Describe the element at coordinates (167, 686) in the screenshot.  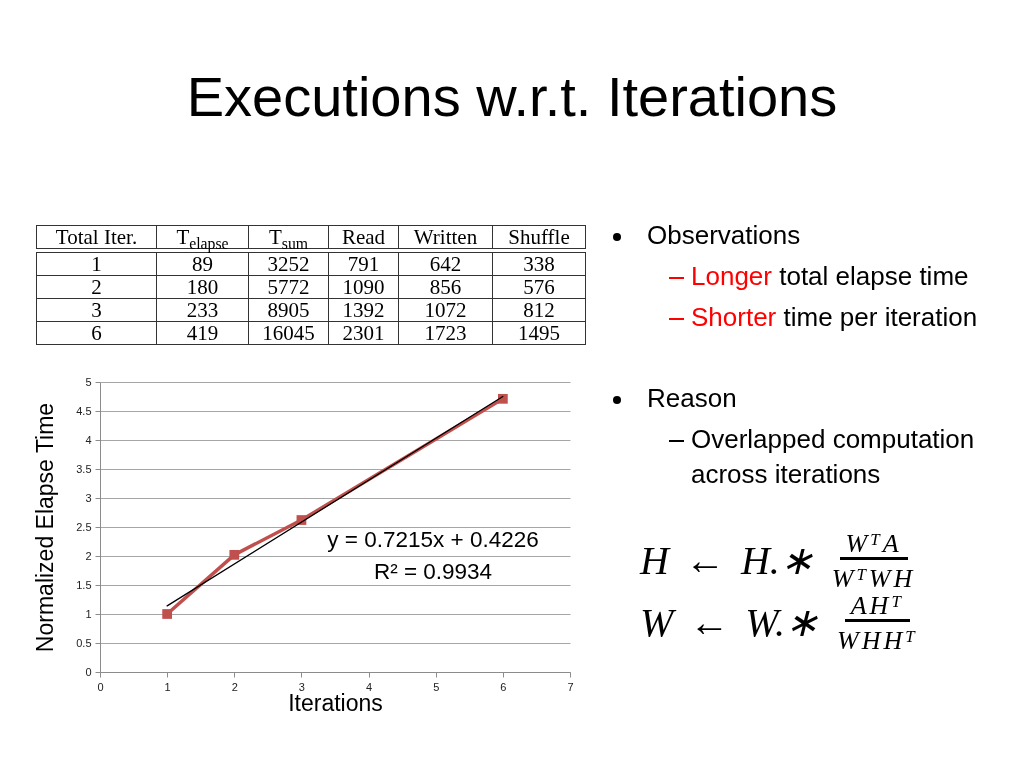
I see `x-tick-label: 1` at that location.